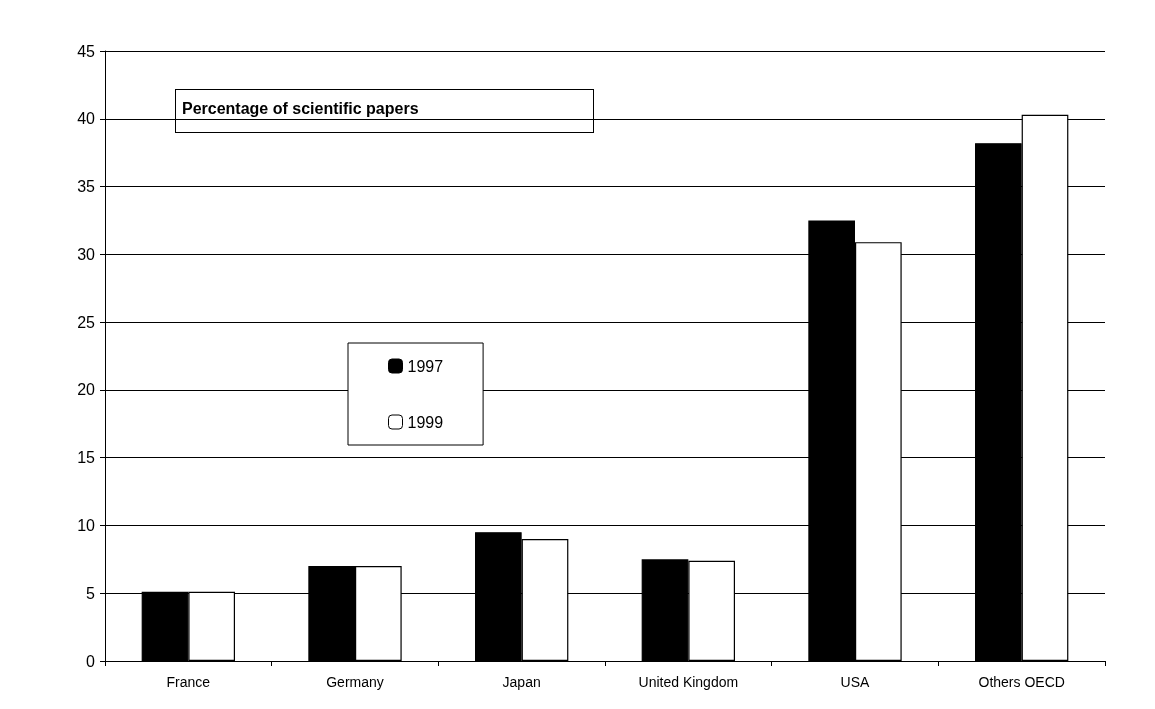 This screenshot has height=709, width=1155. Describe the element at coordinates (425, 422) in the screenshot. I see `legend-label: 1999` at that location.